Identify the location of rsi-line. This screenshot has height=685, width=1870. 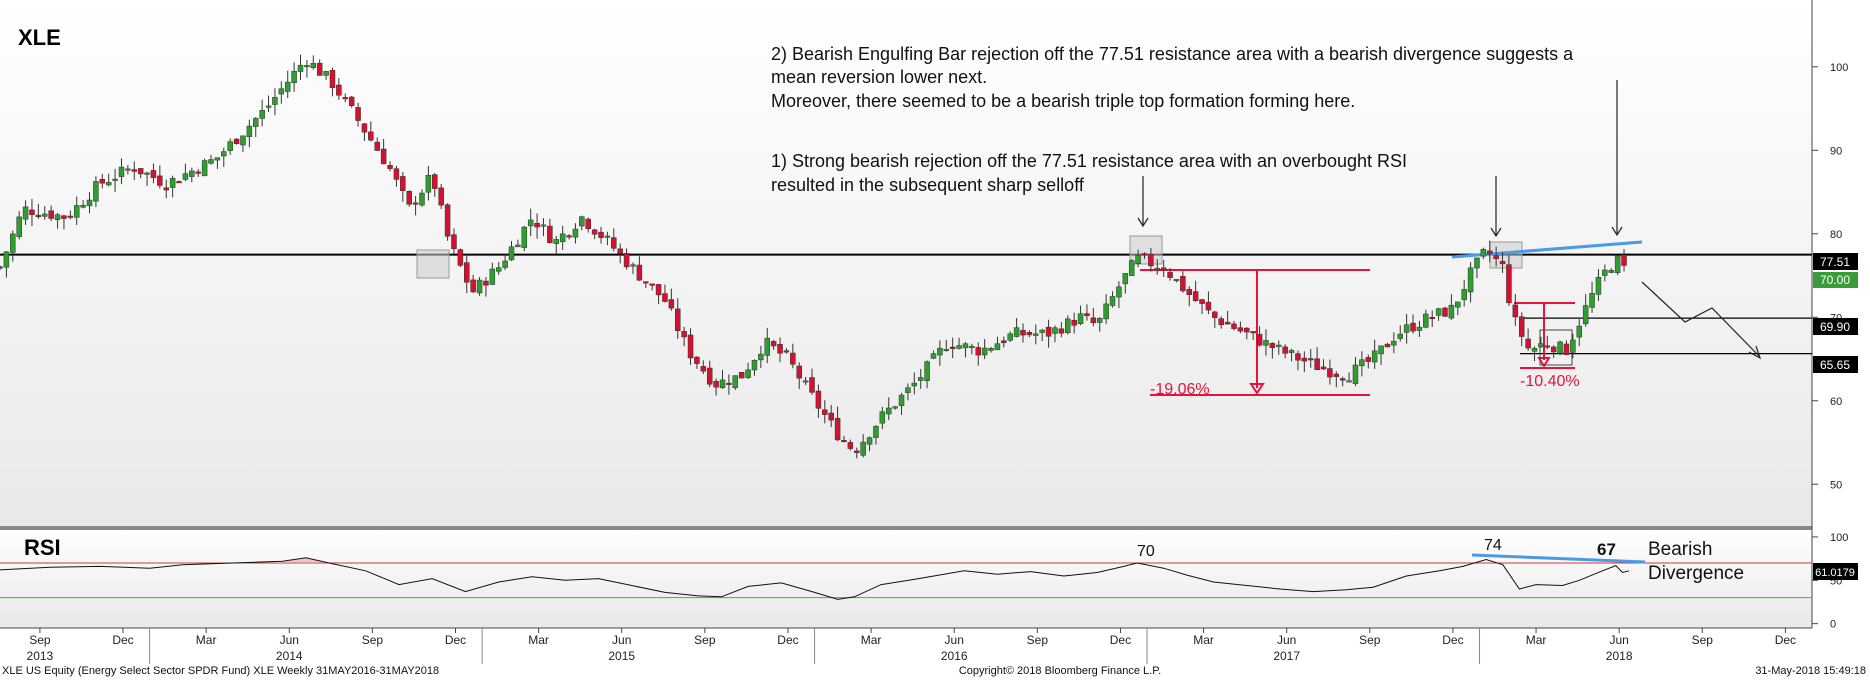
(815, 578).